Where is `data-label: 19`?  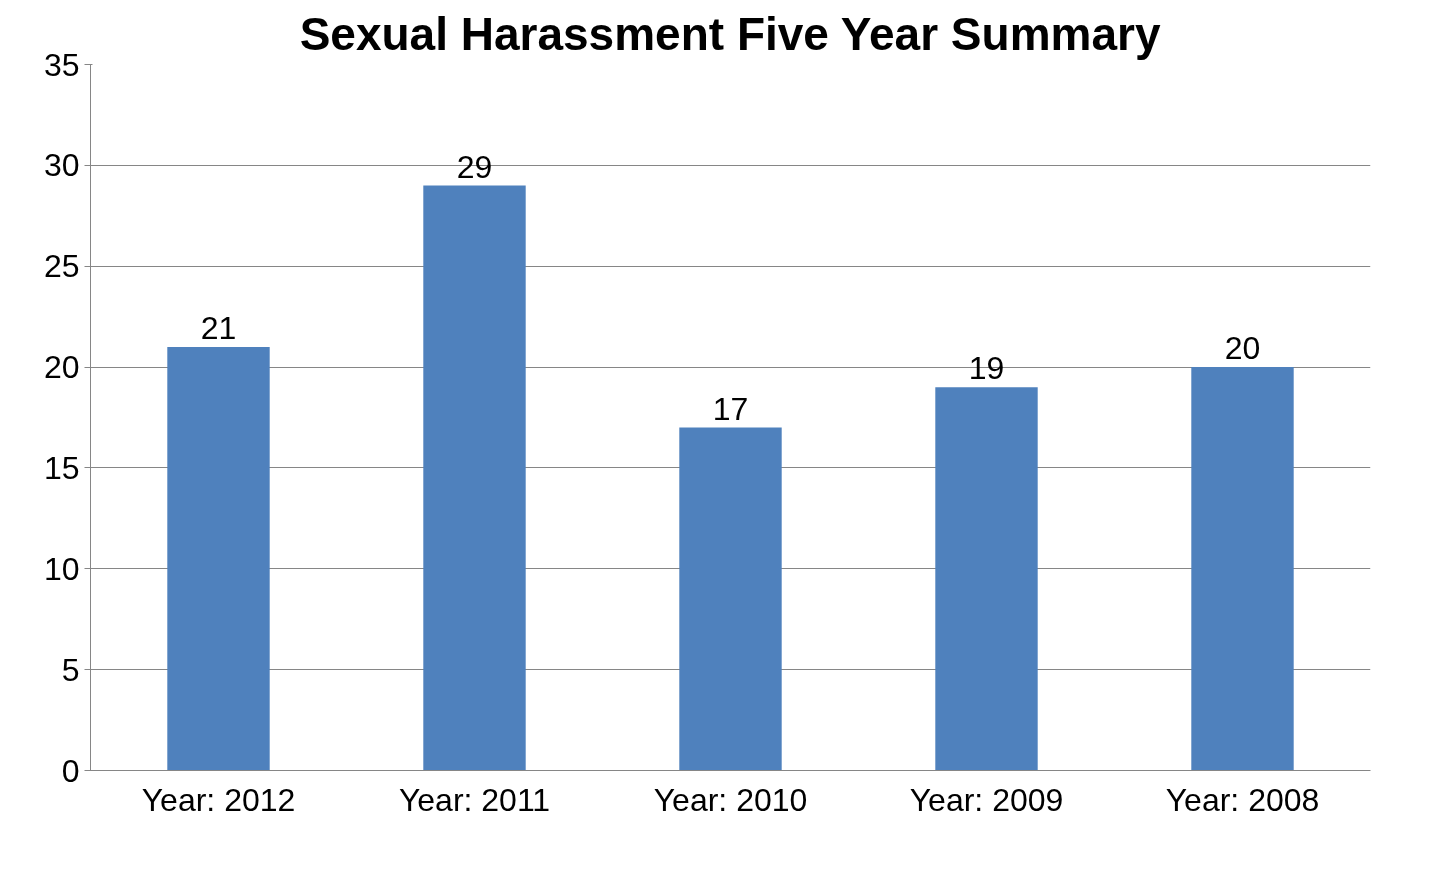 data-label: 19 is located at coordinates (986, 368).